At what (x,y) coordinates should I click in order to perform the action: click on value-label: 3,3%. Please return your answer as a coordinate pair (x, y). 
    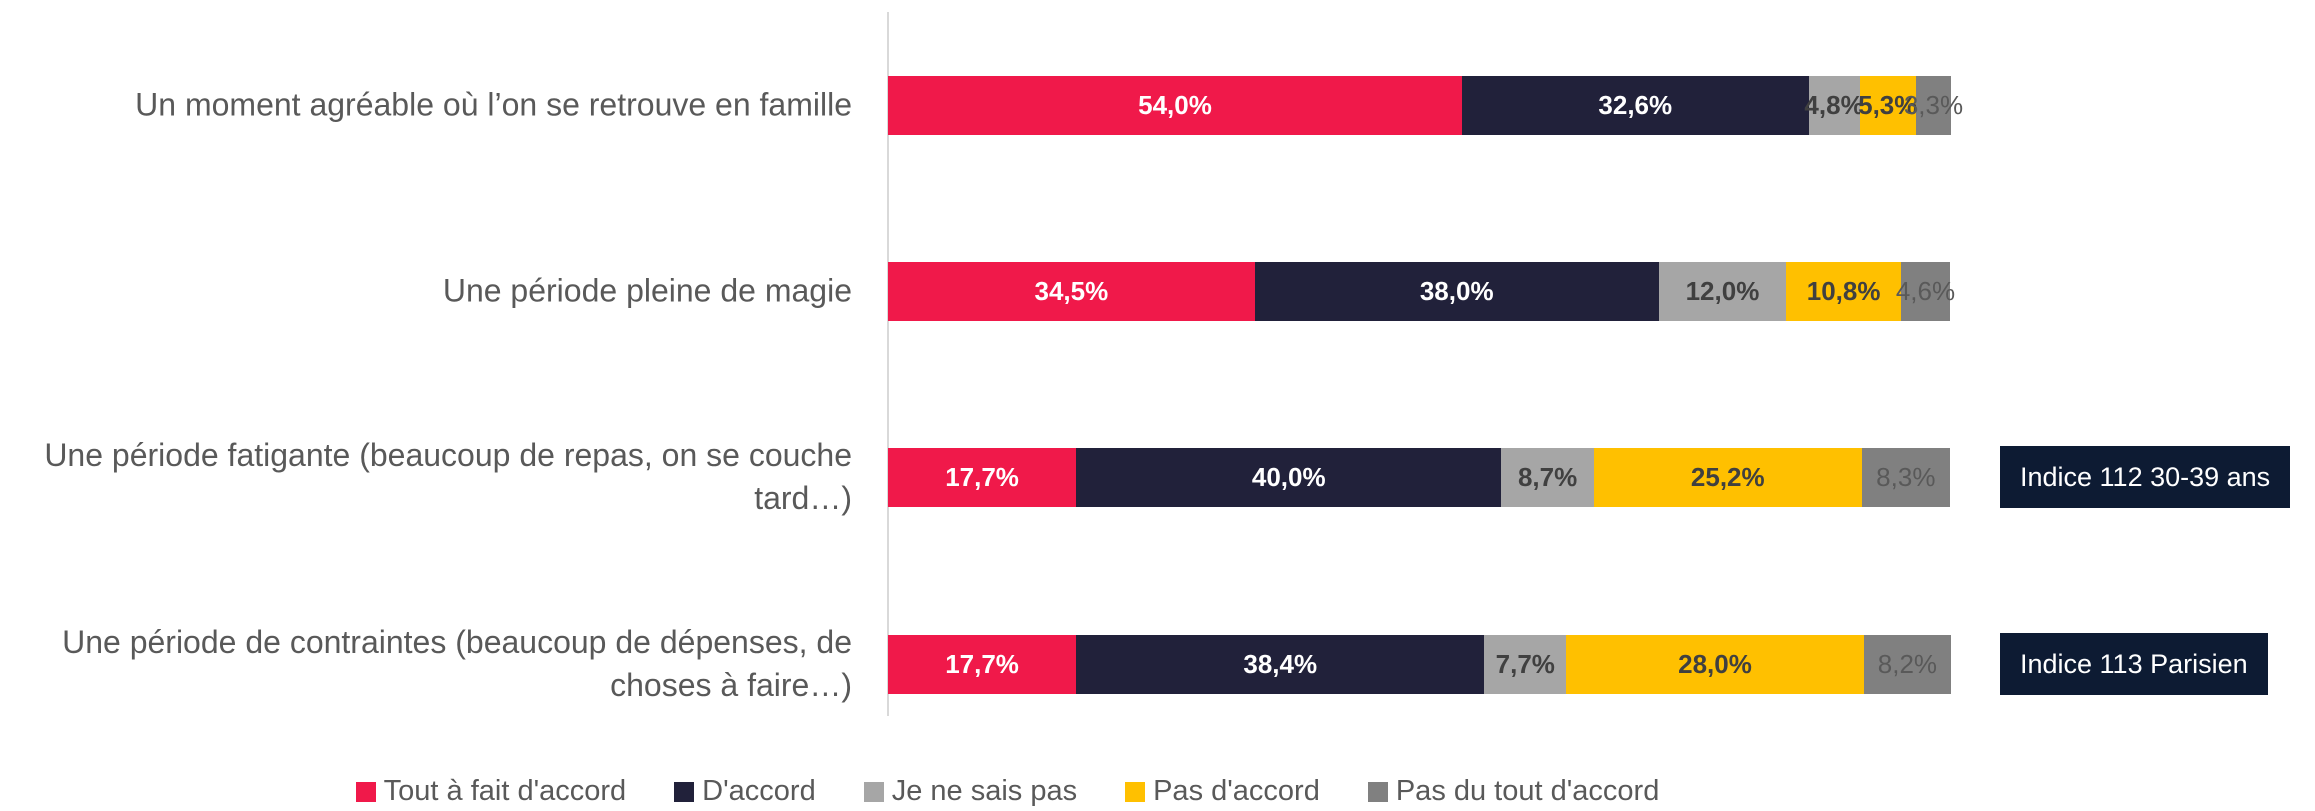
    Looking at the image, I should click on (1933, 104).